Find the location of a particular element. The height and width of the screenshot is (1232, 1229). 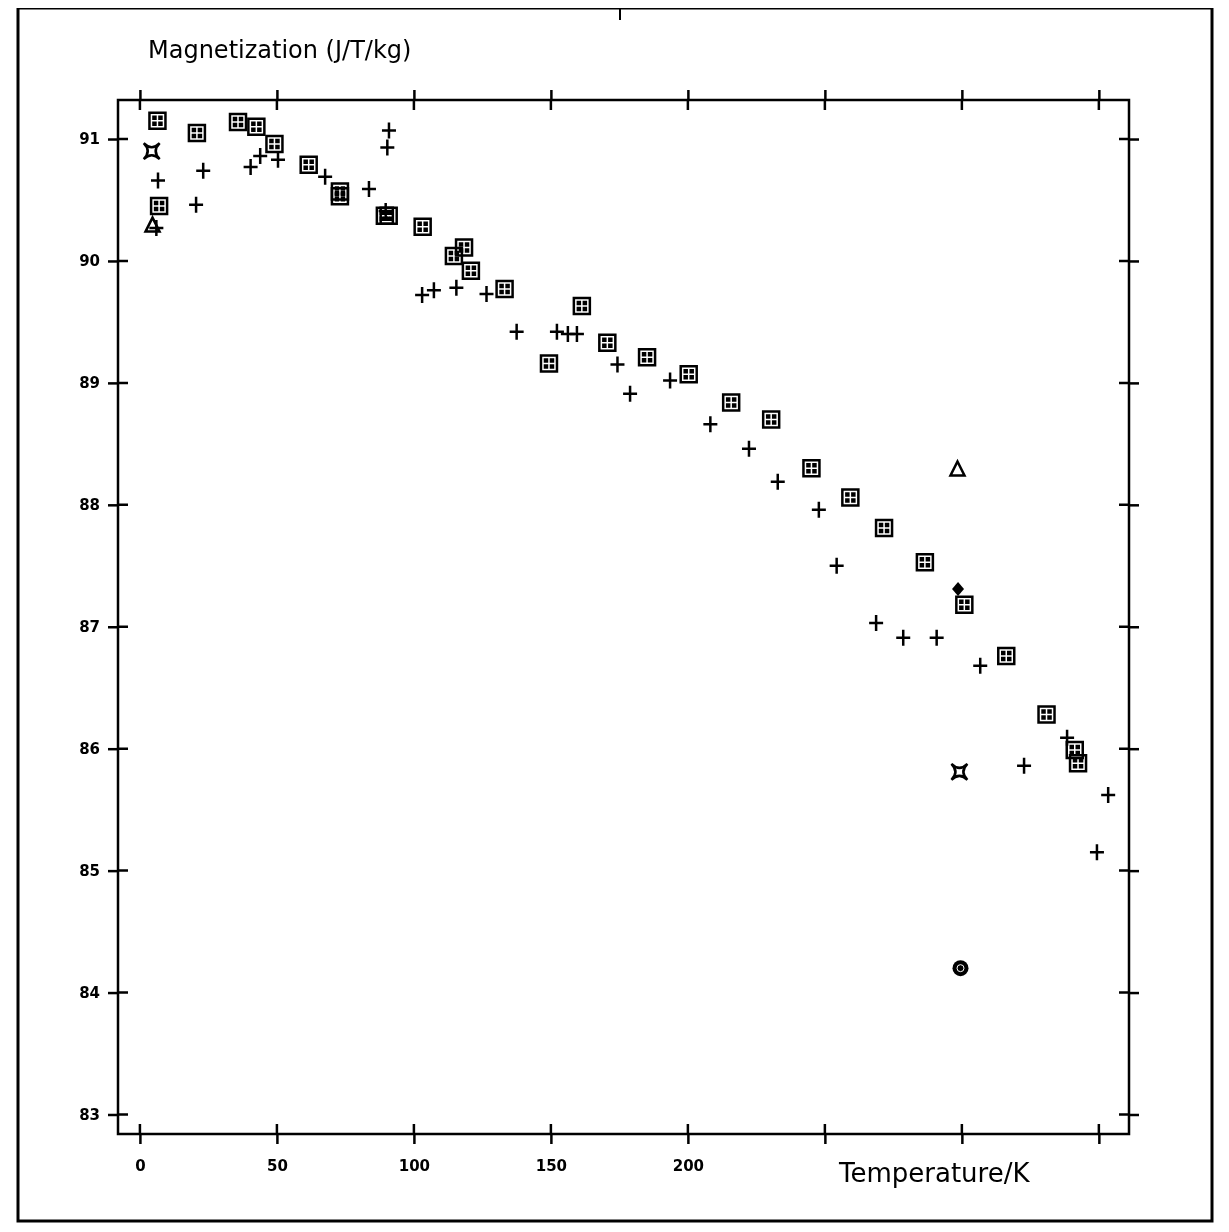

y-tick-label: 90 is located at coordinates (89, 261).